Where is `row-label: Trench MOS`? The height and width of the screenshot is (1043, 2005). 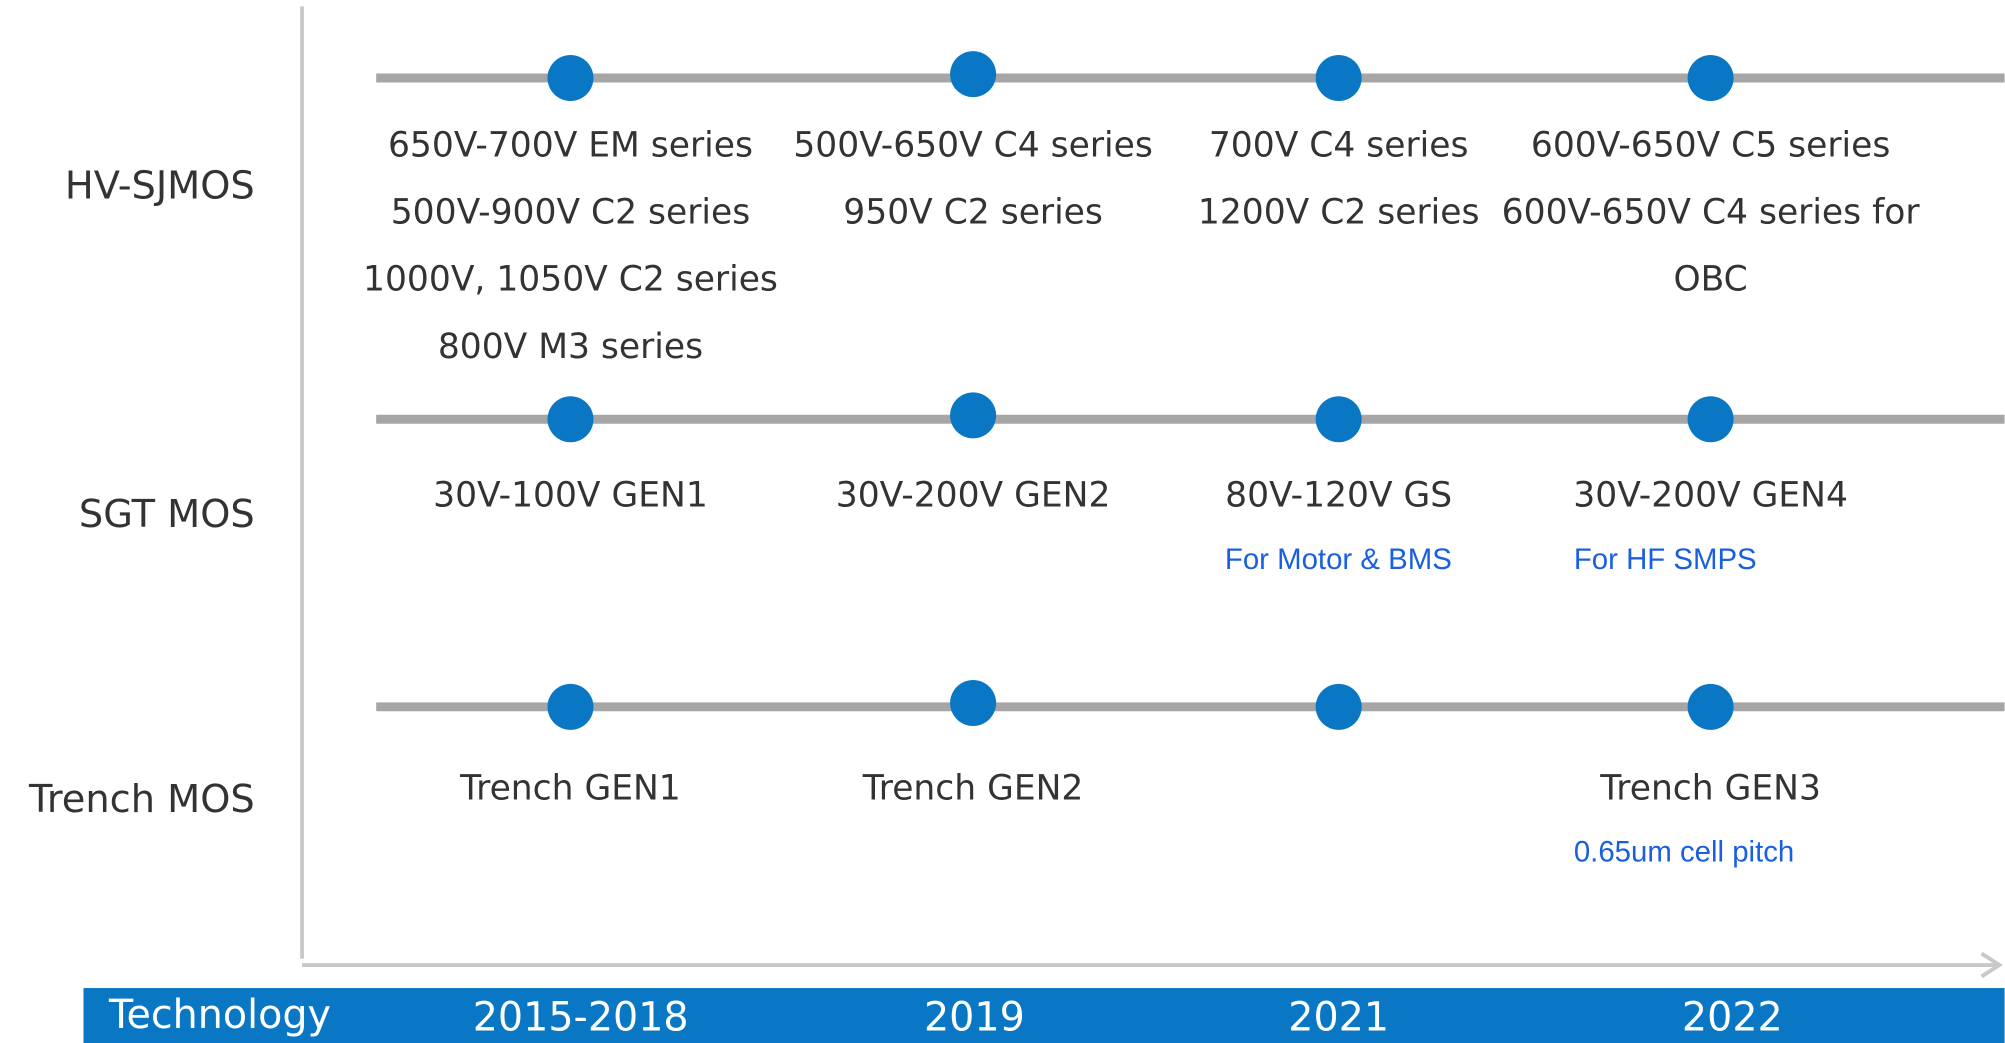
row-label: Trench MOS is located at coordinates (141, 799).